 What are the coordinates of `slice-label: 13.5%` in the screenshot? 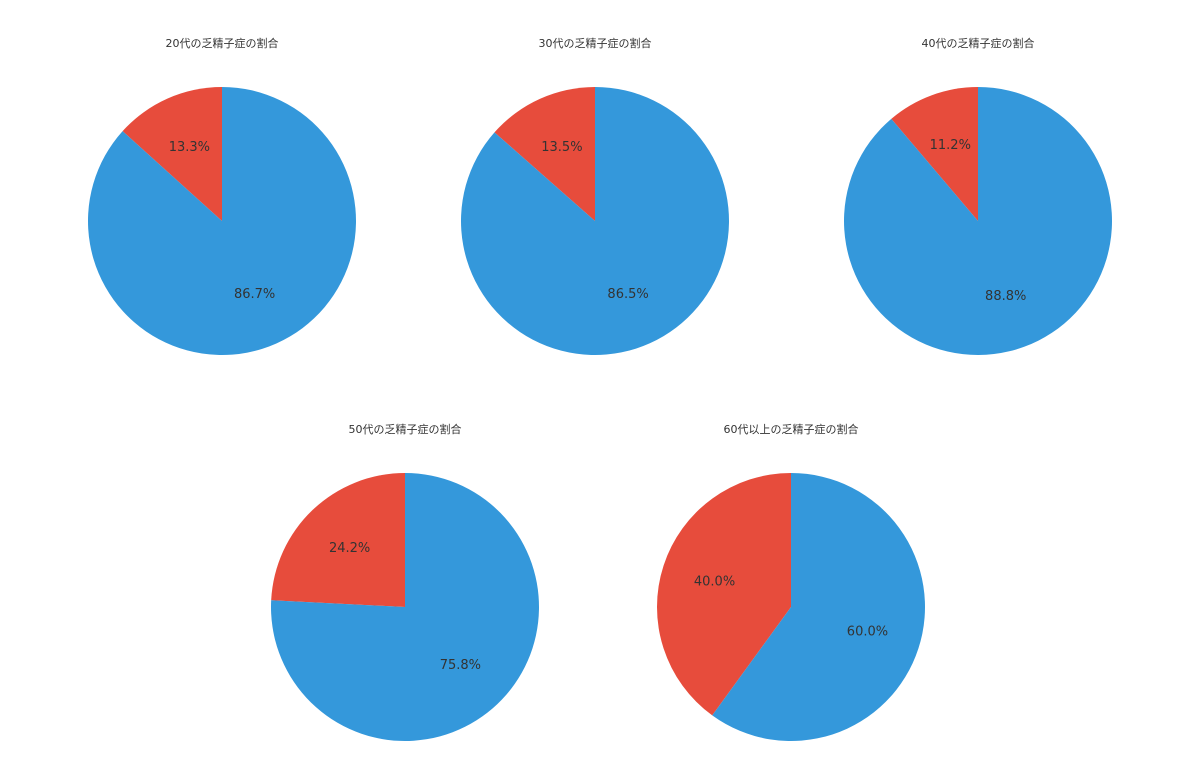 It's located at (561, 147).